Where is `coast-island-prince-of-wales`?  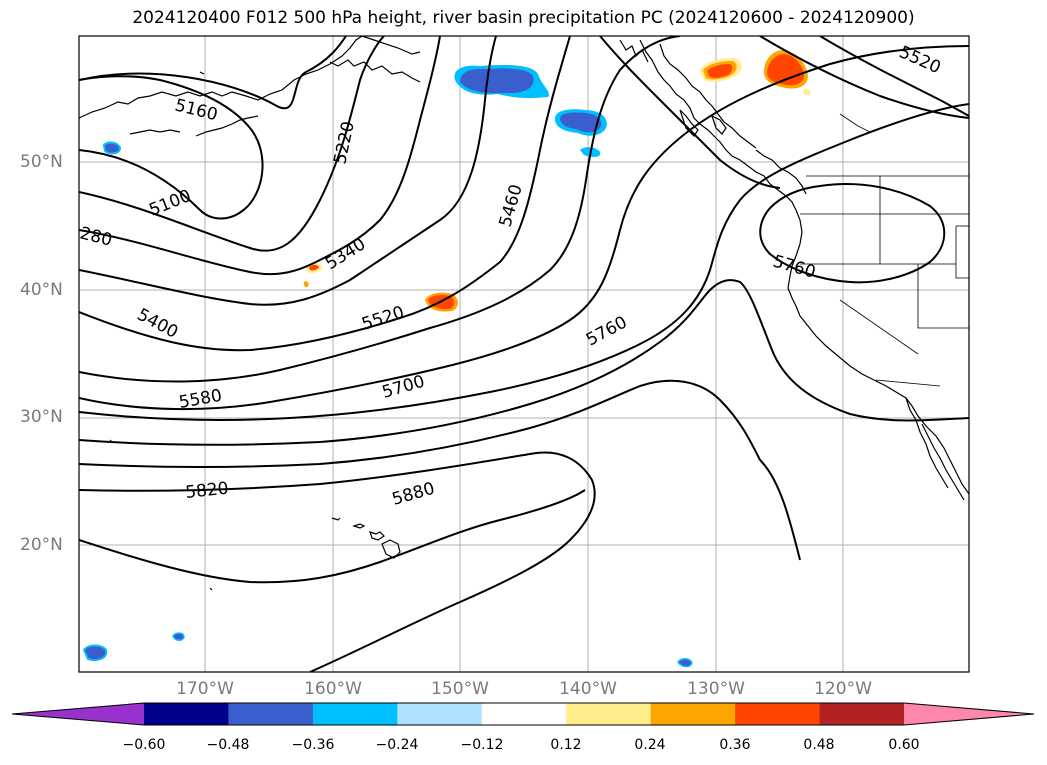
coast-island-prince-of-wales is located at coordinates (718, 124).